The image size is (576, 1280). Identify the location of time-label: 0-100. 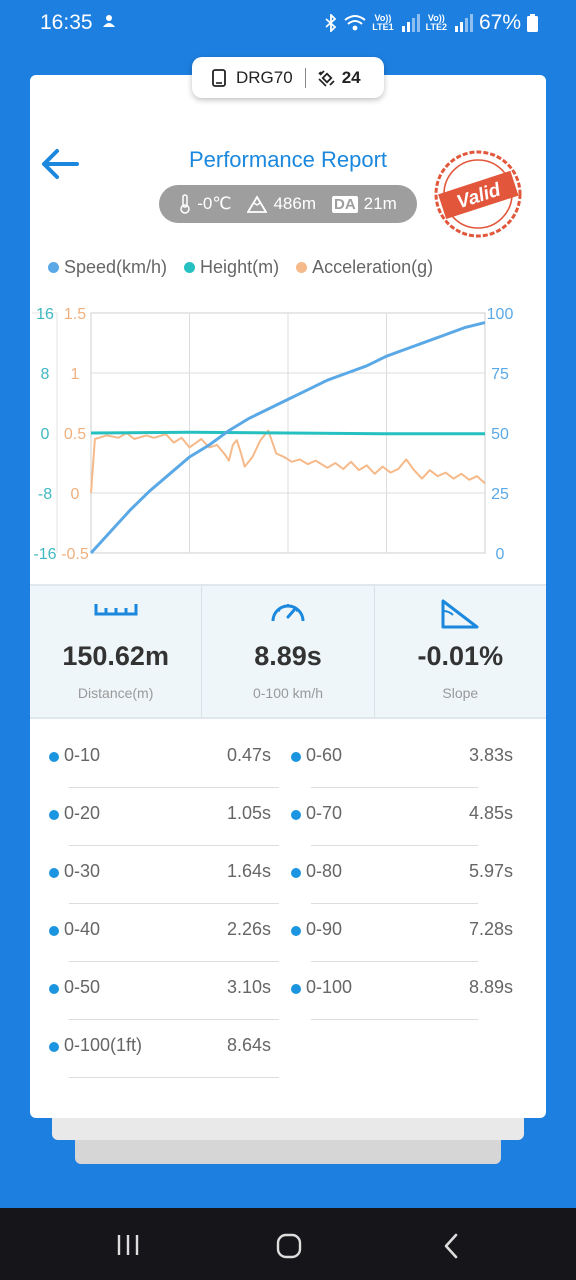
(329, 987).